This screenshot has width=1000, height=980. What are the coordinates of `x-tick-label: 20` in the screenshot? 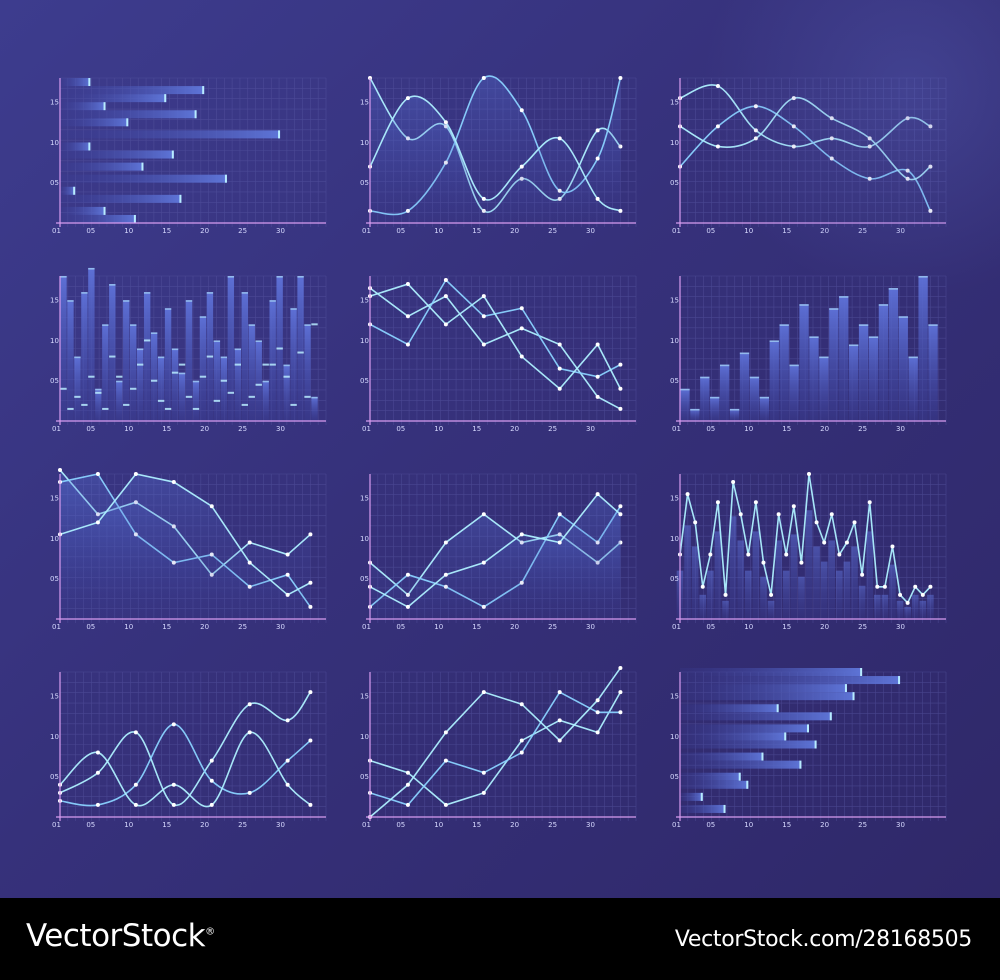 It's located at (514, 627).